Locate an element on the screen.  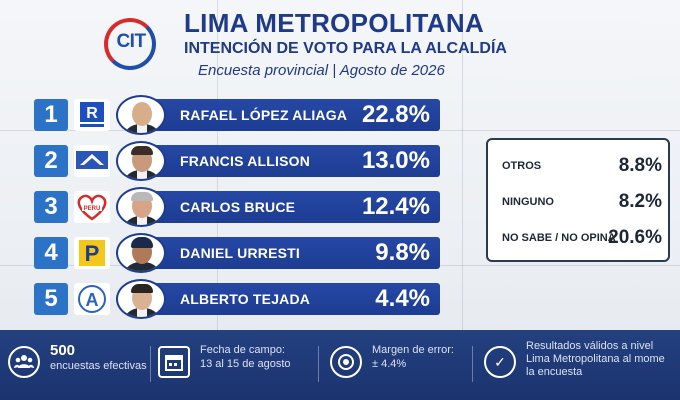
margin-label: Margen de error: is located at coordinates (413, 350).